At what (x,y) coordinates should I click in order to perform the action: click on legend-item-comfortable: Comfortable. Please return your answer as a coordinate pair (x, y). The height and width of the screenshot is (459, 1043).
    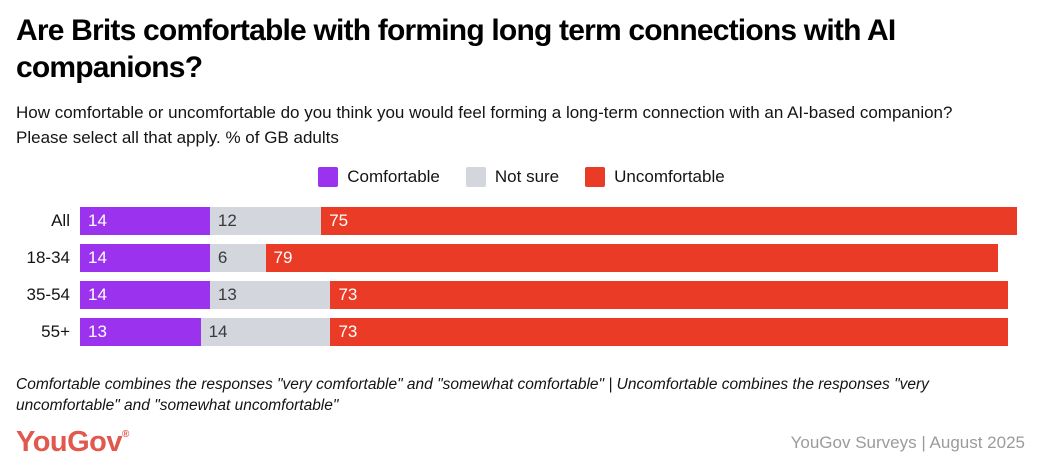
    Looking at the image, I should click on (379, 177).